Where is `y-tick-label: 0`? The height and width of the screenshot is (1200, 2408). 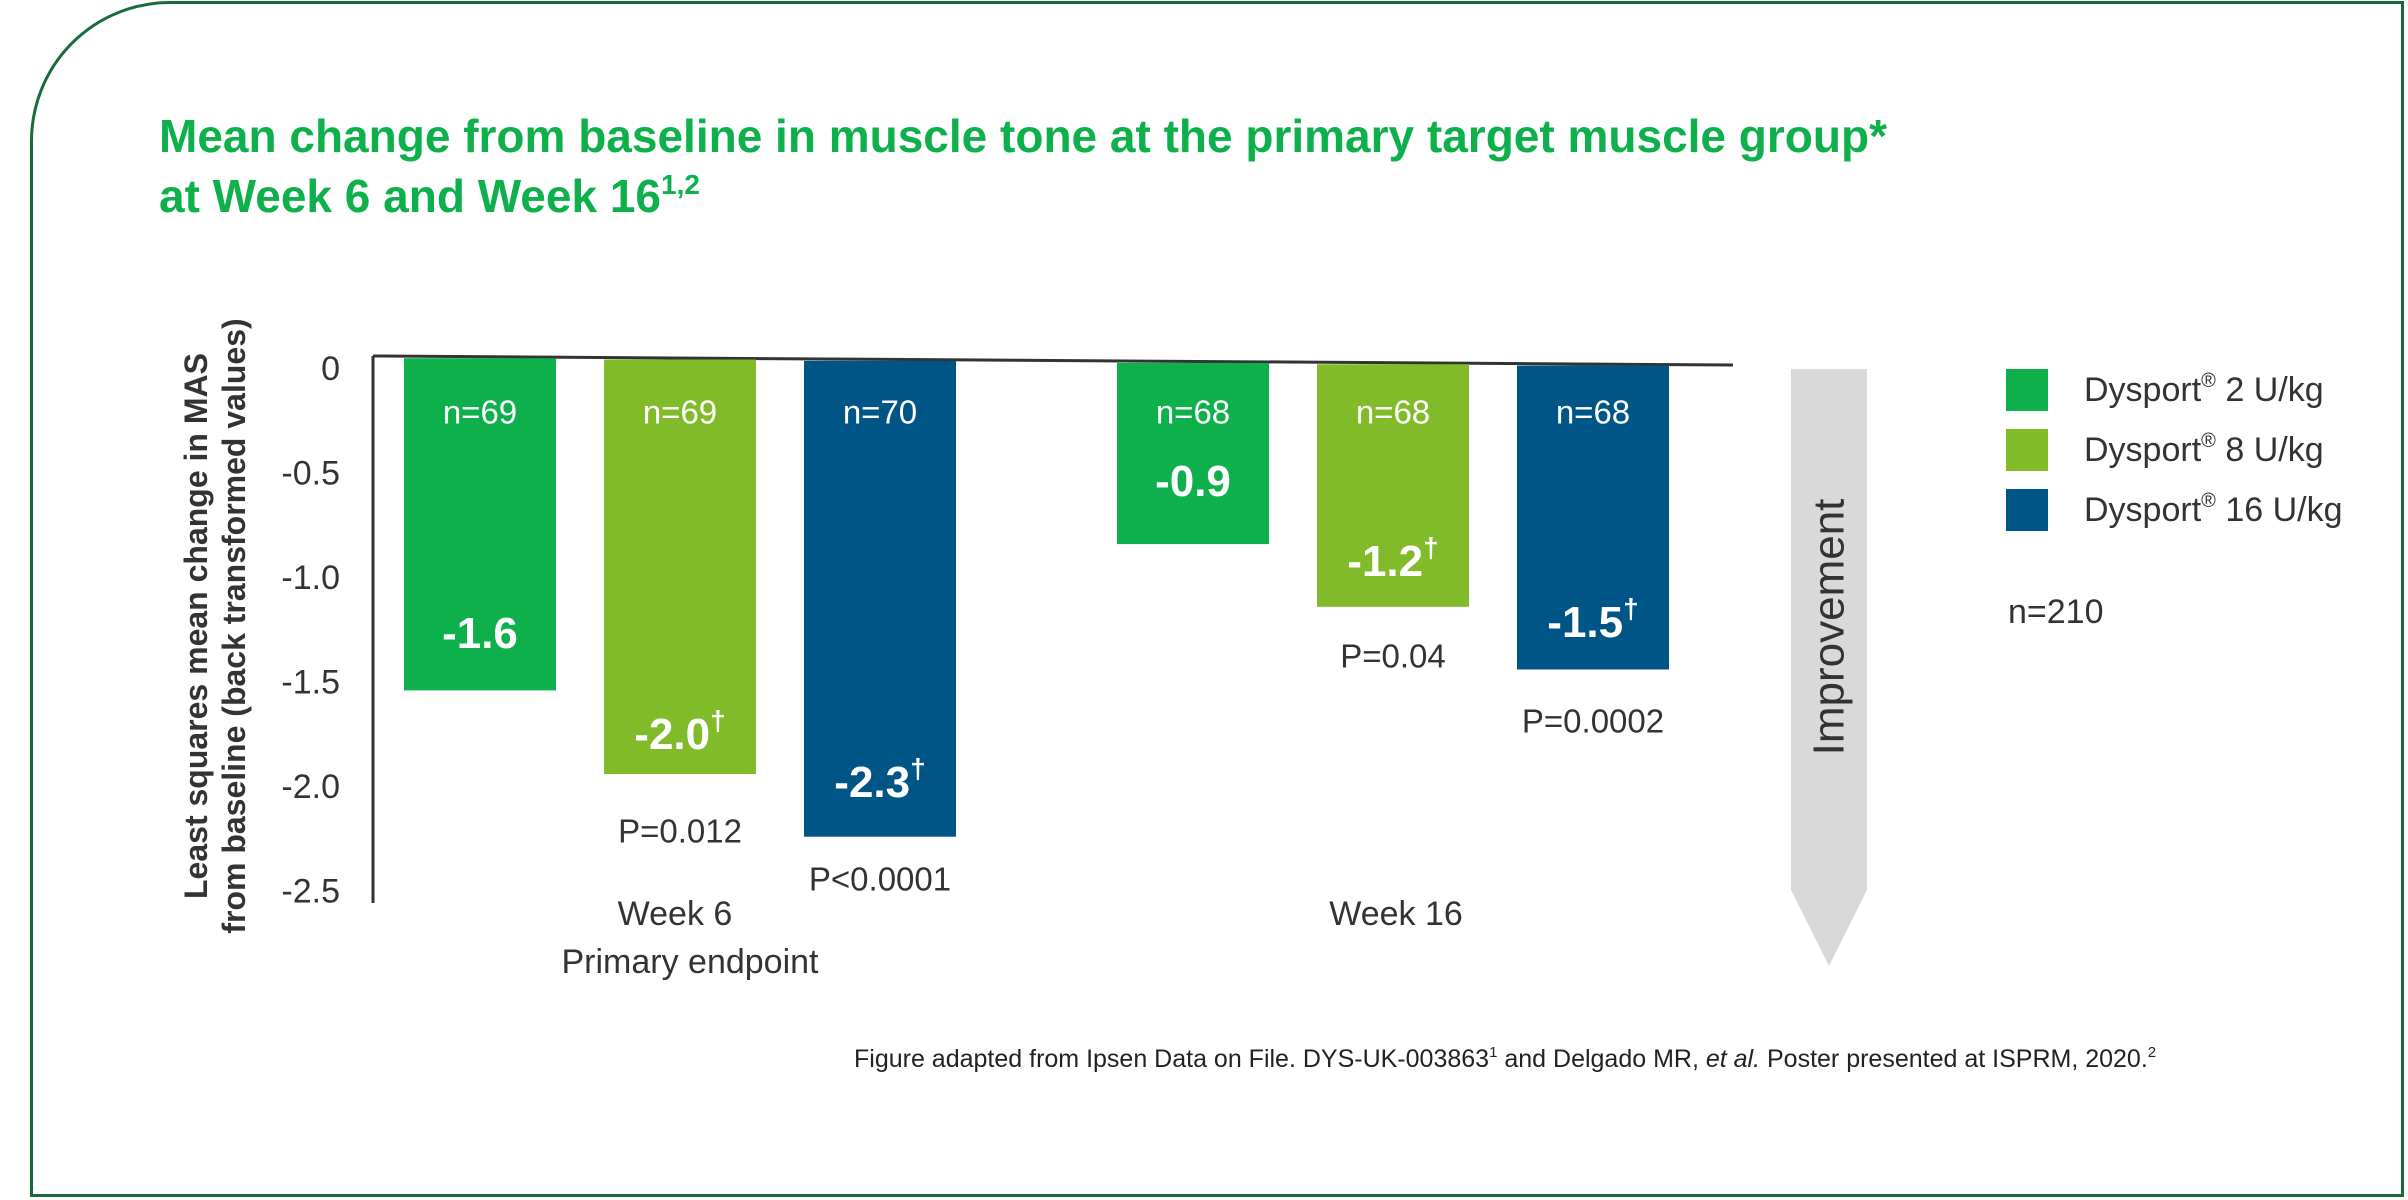 y-tick-label: 0 is located at coordinates (330, 369).